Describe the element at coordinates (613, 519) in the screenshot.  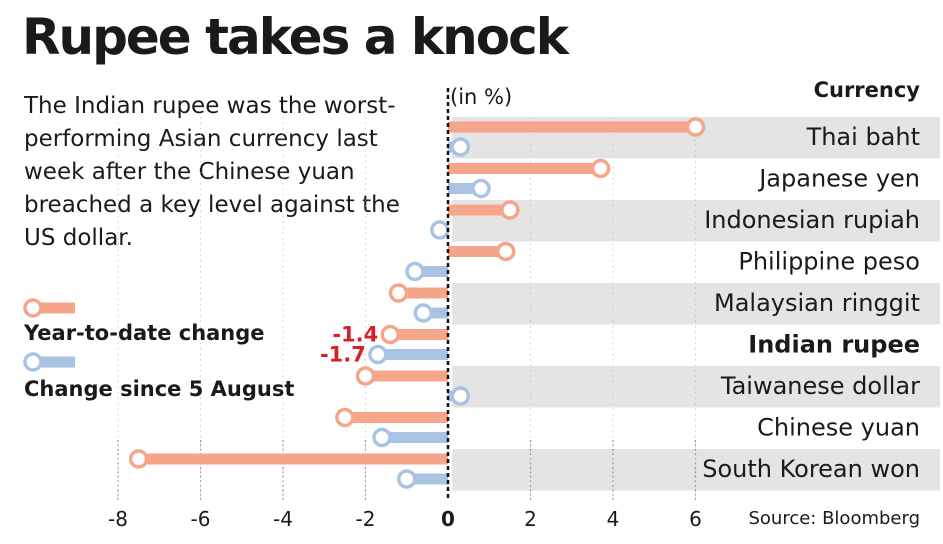
I see `x-tick-label: 4` at that location.